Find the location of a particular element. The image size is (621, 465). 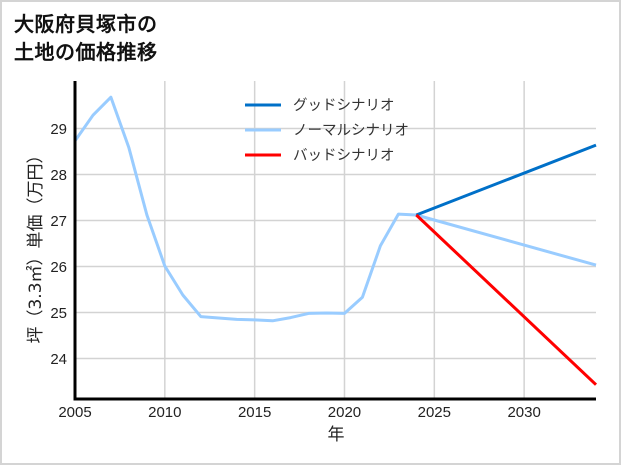

y-axis-label: 坪（3.3㎡）単価（万円） is located at coordinates (36, 244).